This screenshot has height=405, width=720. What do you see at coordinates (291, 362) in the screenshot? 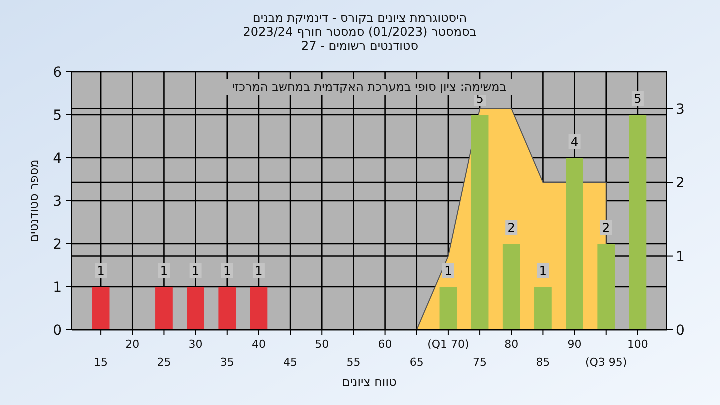
I see `x-tick-label: 45` at bounding box center [291, 362].